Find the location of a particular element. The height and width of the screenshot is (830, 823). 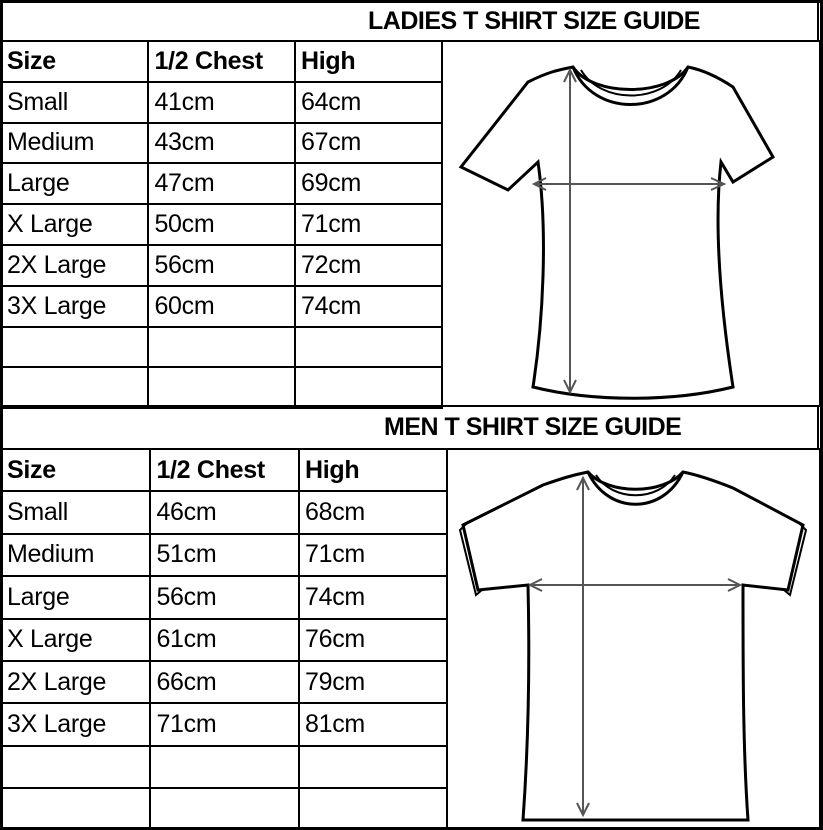

table-cell: 41cm is located at coordinates (222, 102).